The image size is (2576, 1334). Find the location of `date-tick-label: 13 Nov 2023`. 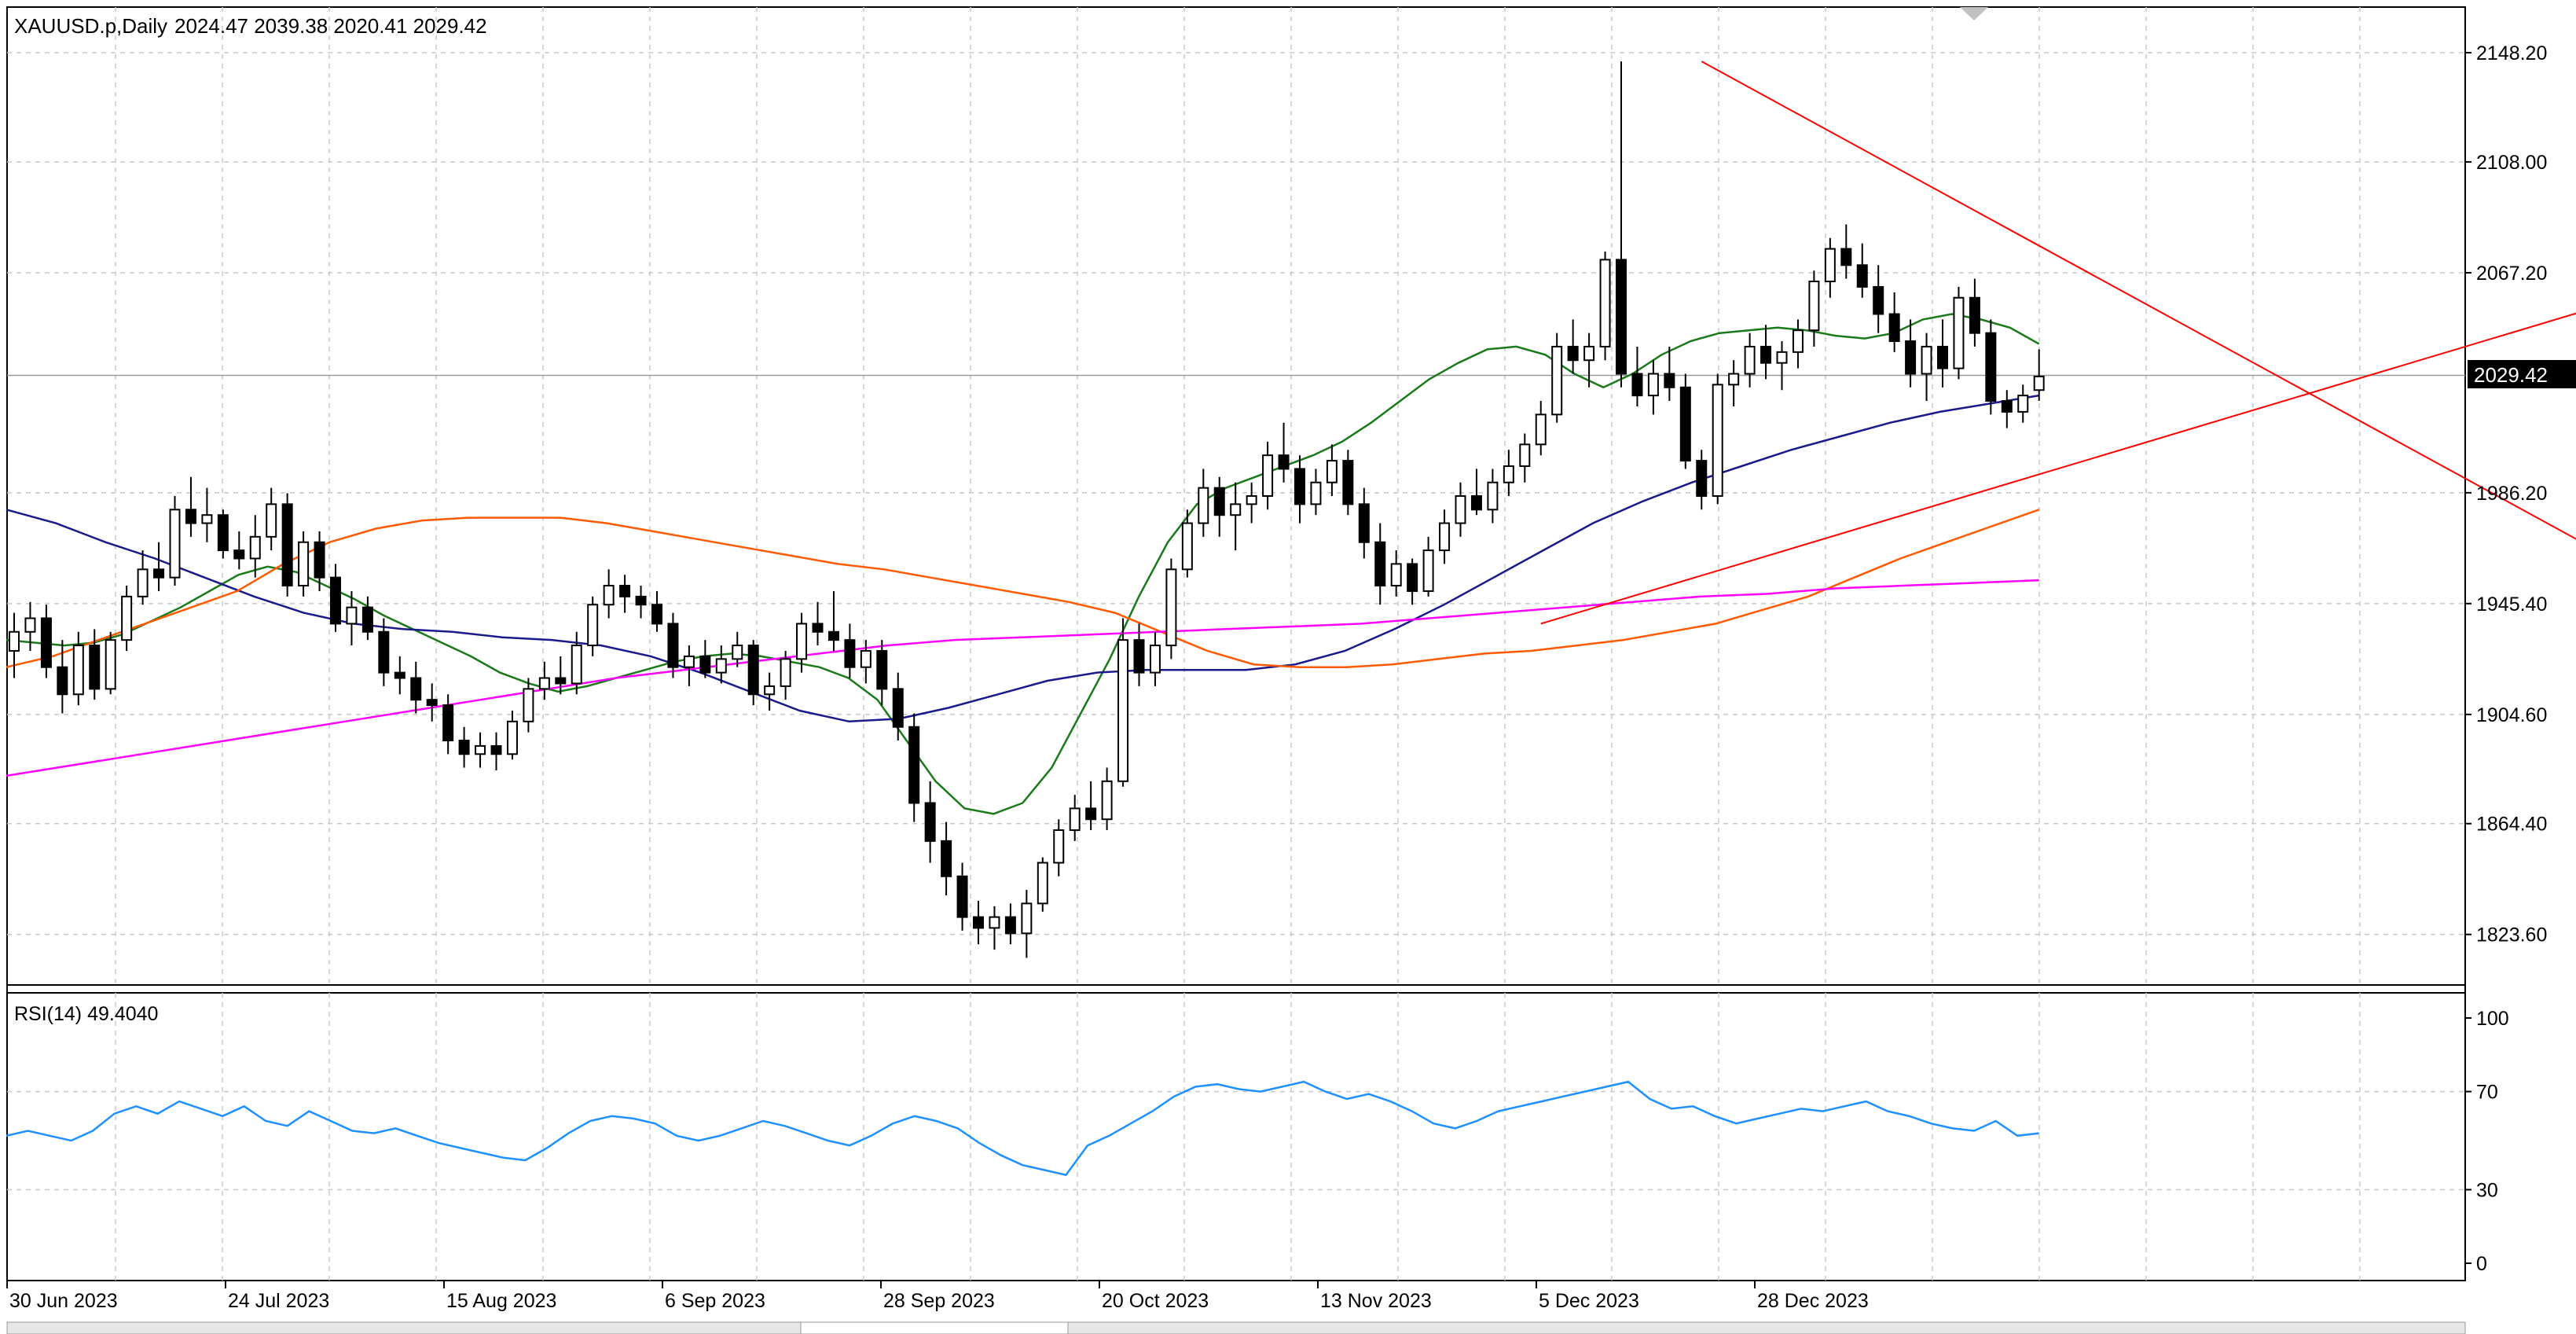

date-tick-label: 13 Nov 2023 is located at coordinates (1376, 1301).